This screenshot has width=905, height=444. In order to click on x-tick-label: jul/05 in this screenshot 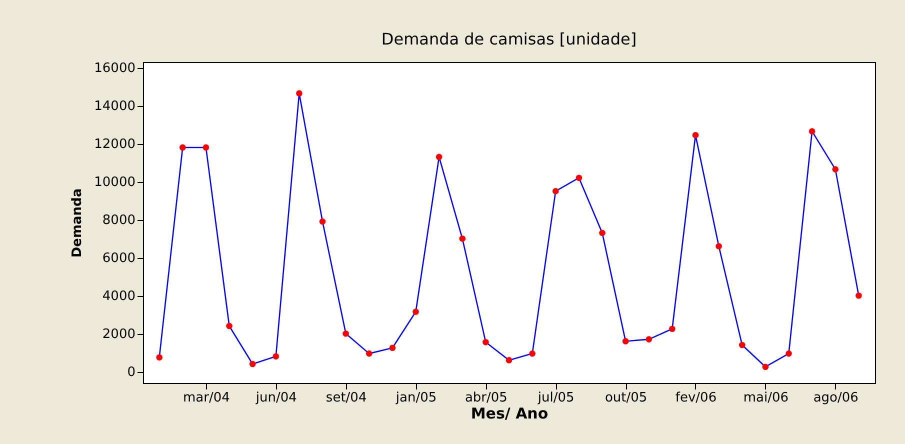, I will do `click(555, 398)`.